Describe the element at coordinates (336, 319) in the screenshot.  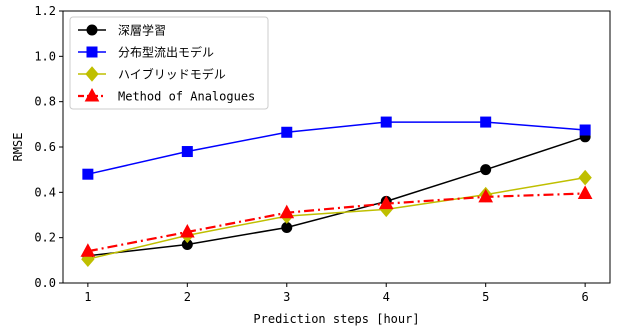
I see `x-axis-label: Prediction steps [hour]` at that location.